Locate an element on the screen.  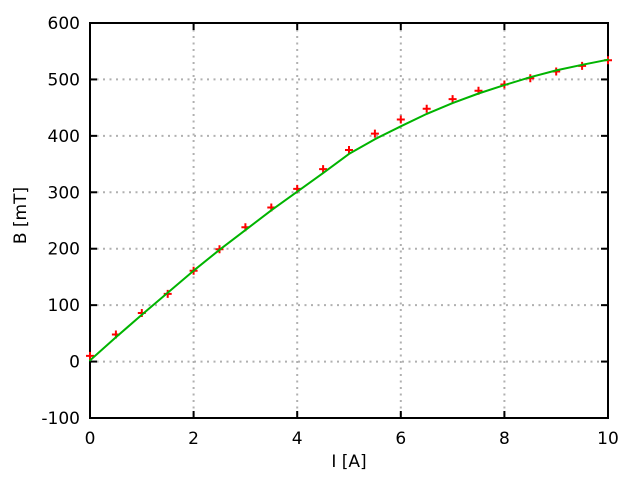
y-tick-label: 100 is located at coordinates (64, 306).